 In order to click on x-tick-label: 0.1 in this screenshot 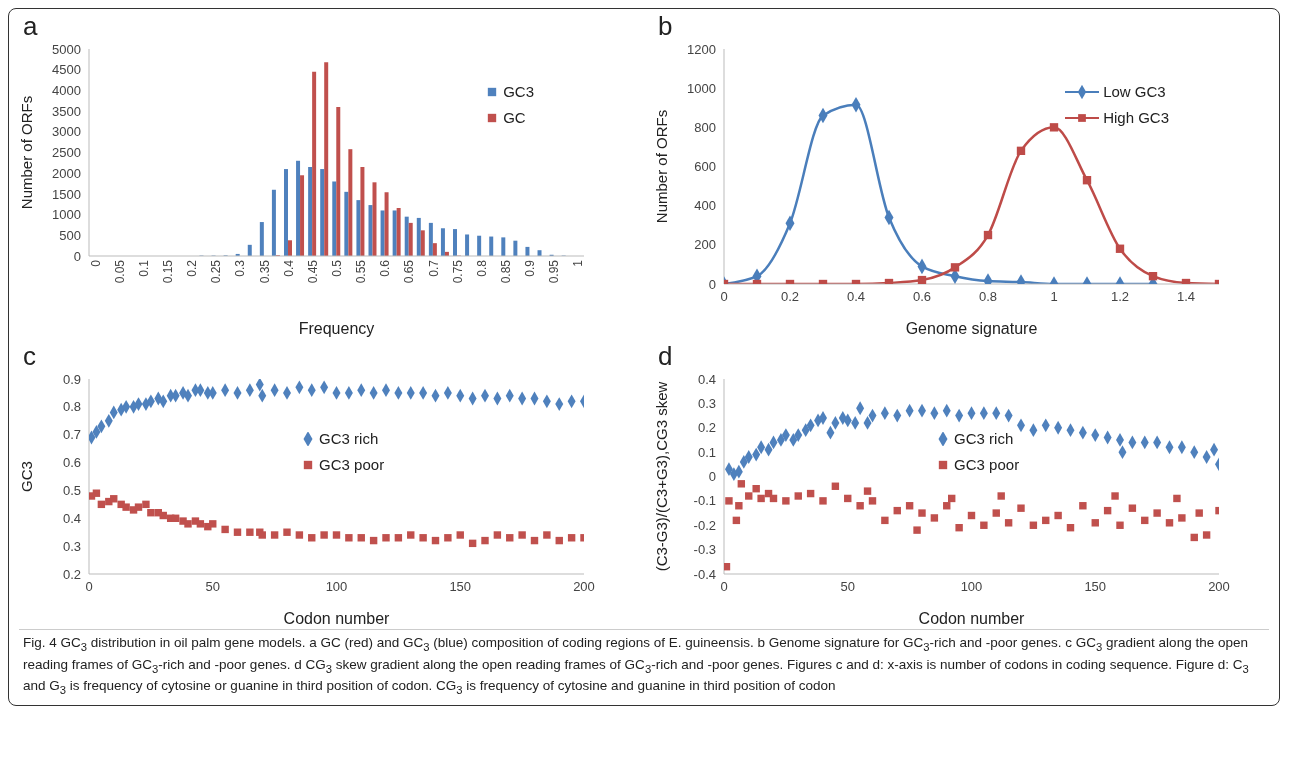, I will do `click(143, 268)`.